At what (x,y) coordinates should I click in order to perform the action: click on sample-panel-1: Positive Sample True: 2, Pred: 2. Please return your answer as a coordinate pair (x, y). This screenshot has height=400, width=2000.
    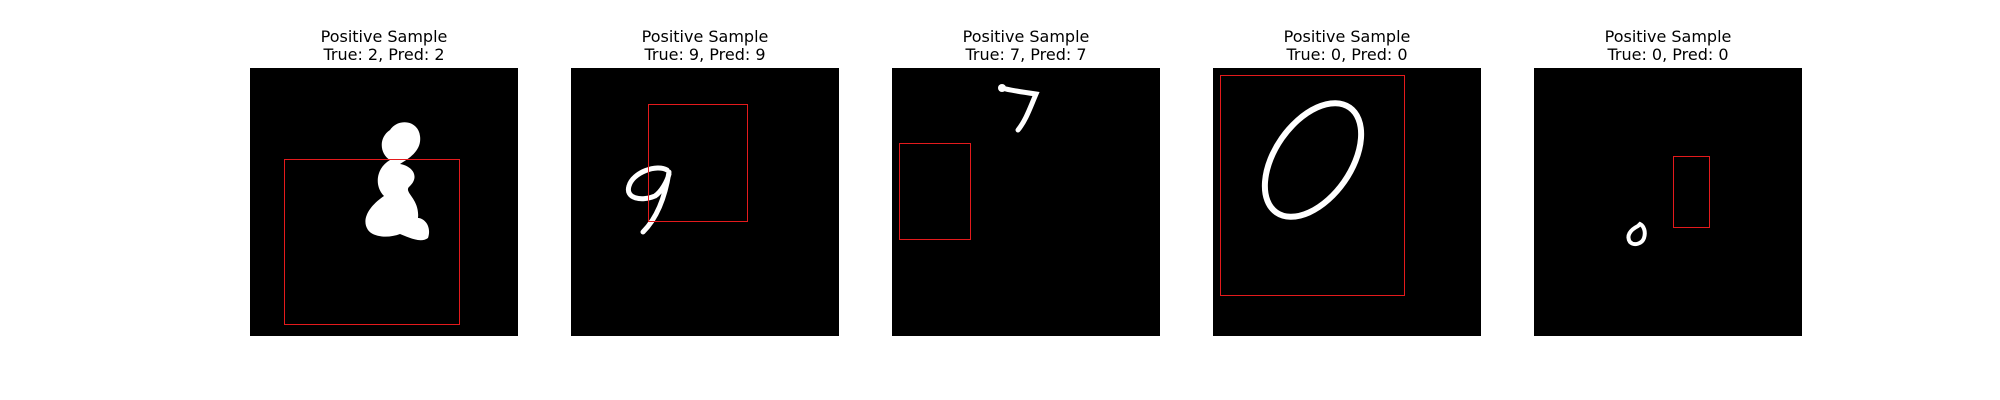
    Looking at the image, I should click on (384, 200).